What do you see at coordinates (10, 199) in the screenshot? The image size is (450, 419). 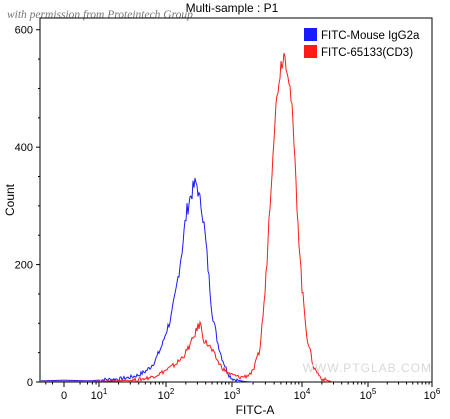 I see `y-axis-label: Count` at bounding box center [10, 199].